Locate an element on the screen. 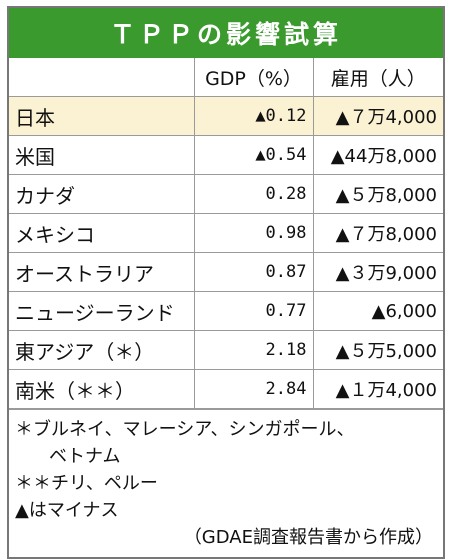  country-name: 東アジア（＊） is located at coordinates (102, 350).